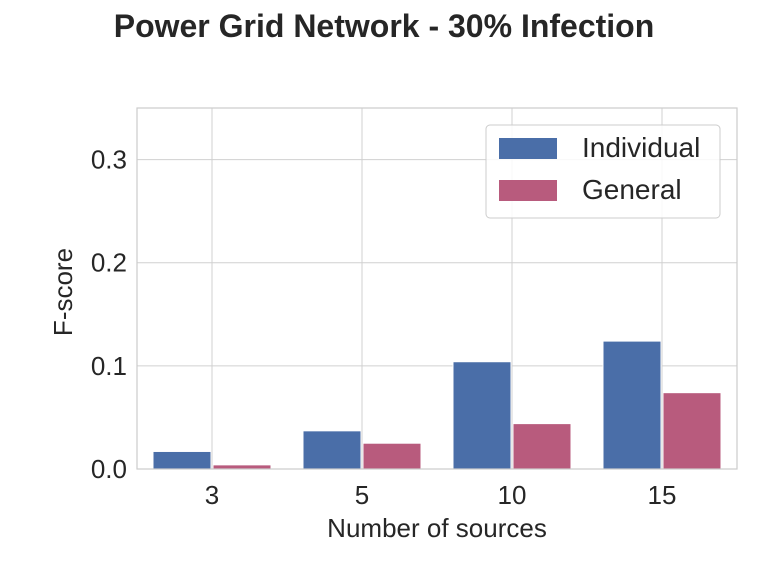 Image resolution: width=768 pixels, height=576 pixels. What do you see at coordinates (528, 148) in the screenshot?
I see `legend-swatch-individual` at bounding box center [528, 148].